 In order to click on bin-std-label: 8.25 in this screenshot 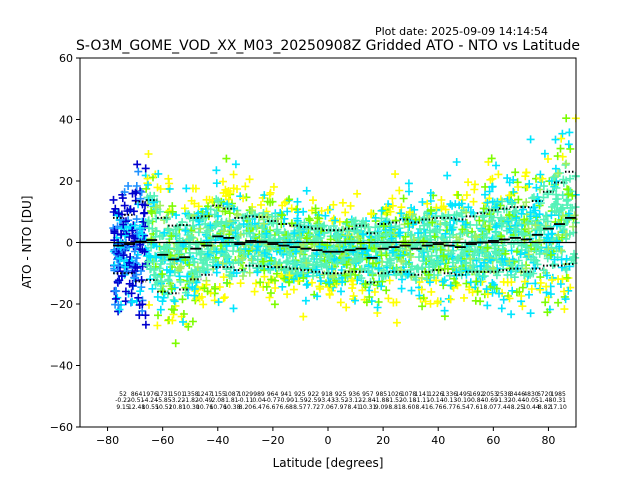, I will do `click(518, 407)`.